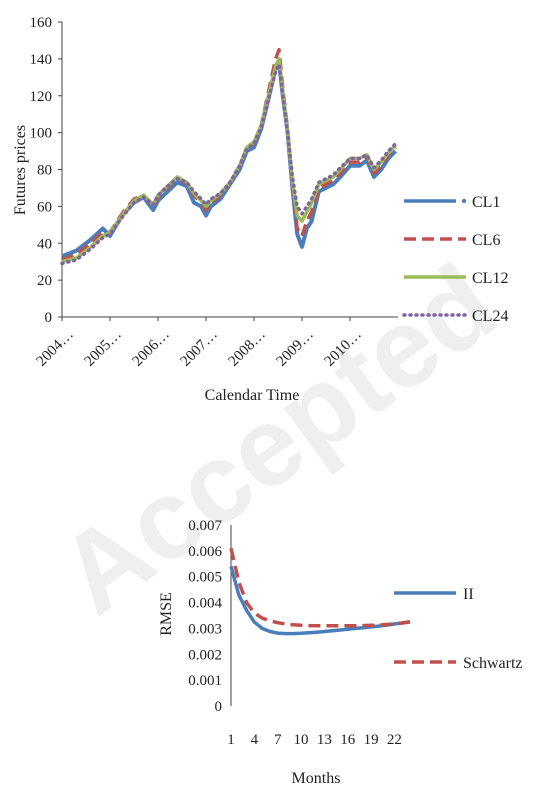 The width and height of the screenshot is (538, 797). Describe the element at coordinates (205, 552) in the screenshot. I see `y-tick-label: 0.006` at that location.